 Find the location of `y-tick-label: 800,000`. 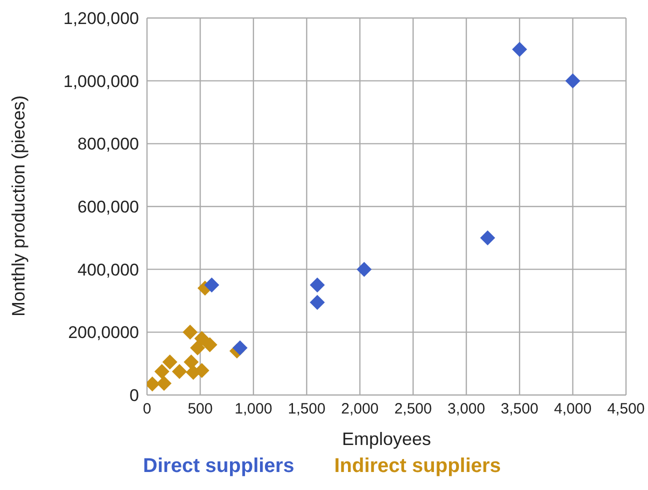

y-tick-label: 800,000 is located at coordinates (108, 144).